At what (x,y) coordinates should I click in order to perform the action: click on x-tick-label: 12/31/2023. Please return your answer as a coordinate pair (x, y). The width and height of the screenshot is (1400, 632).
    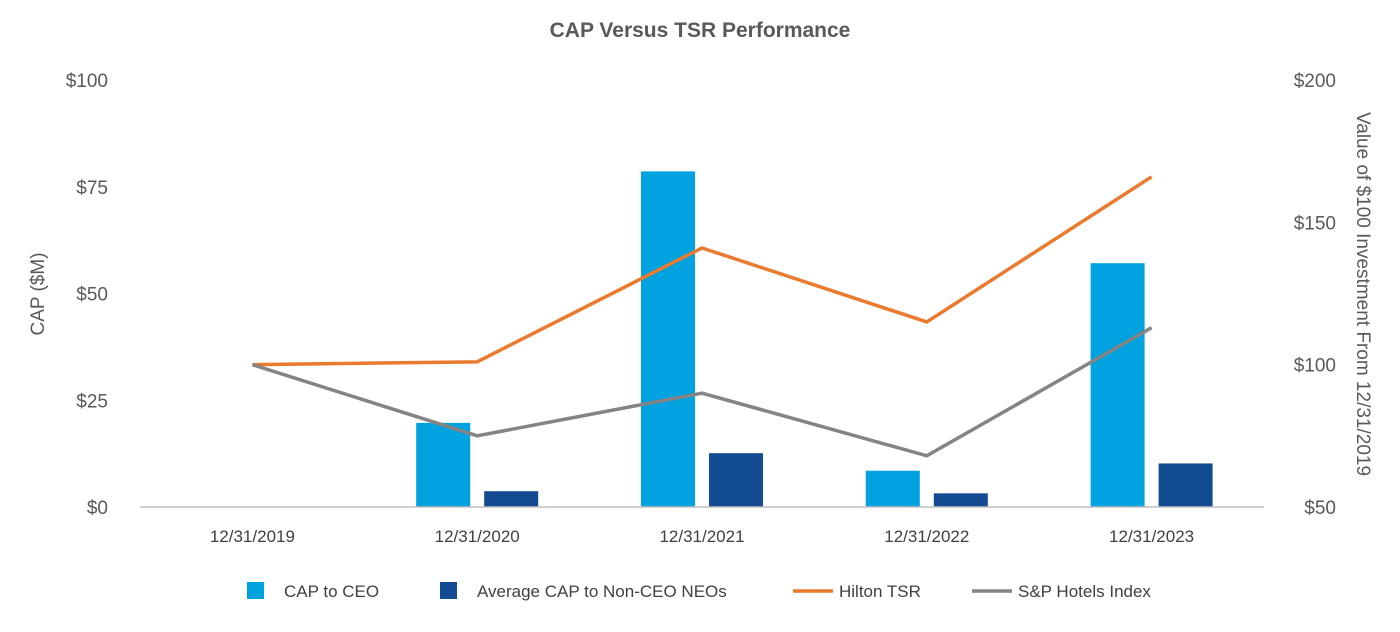
    Looking at the image, I should click on (1151, 536).